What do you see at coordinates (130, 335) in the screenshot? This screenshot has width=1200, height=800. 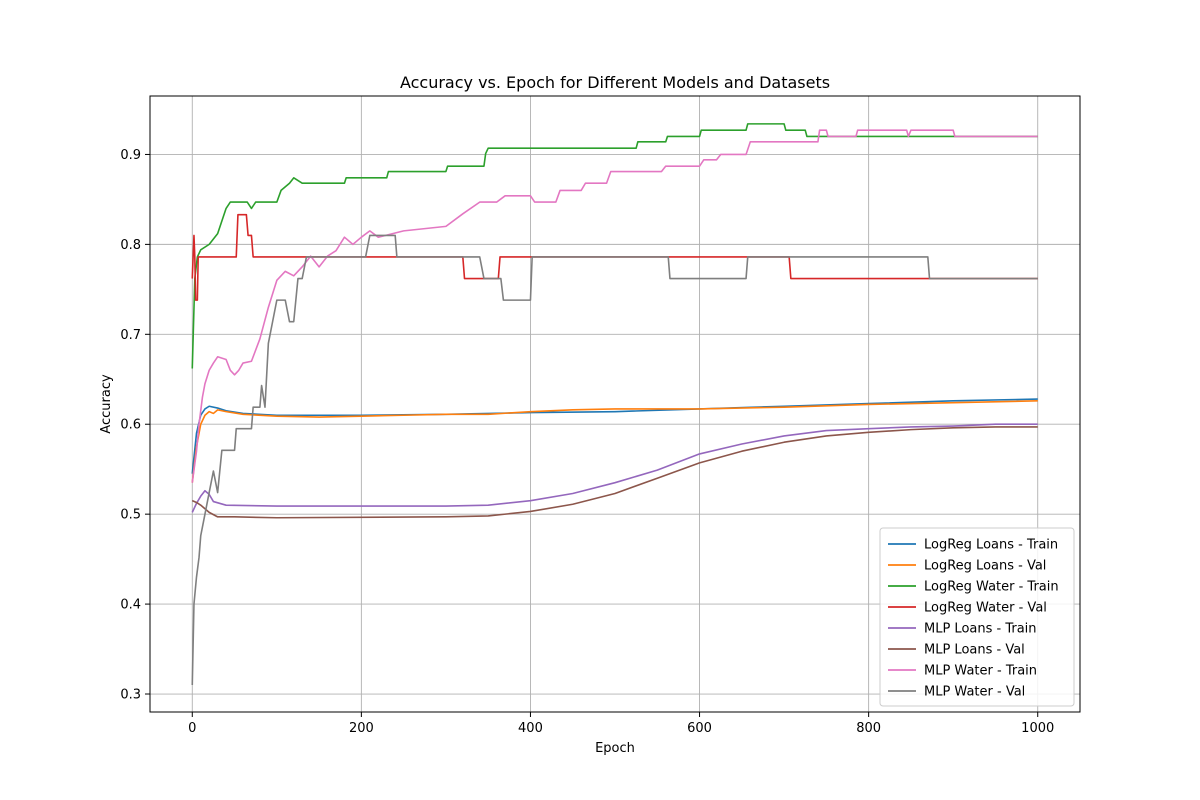 I see `y-tick-label: 0.7` at bounding box center [130, 335].